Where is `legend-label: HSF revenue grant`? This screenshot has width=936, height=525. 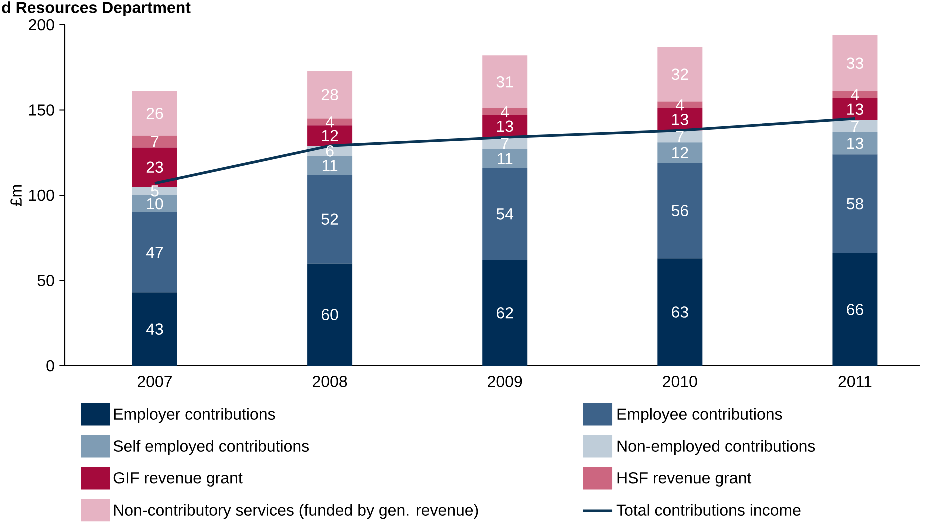 legend-label: HSF revenue grant is located at coordinates (685, 479).